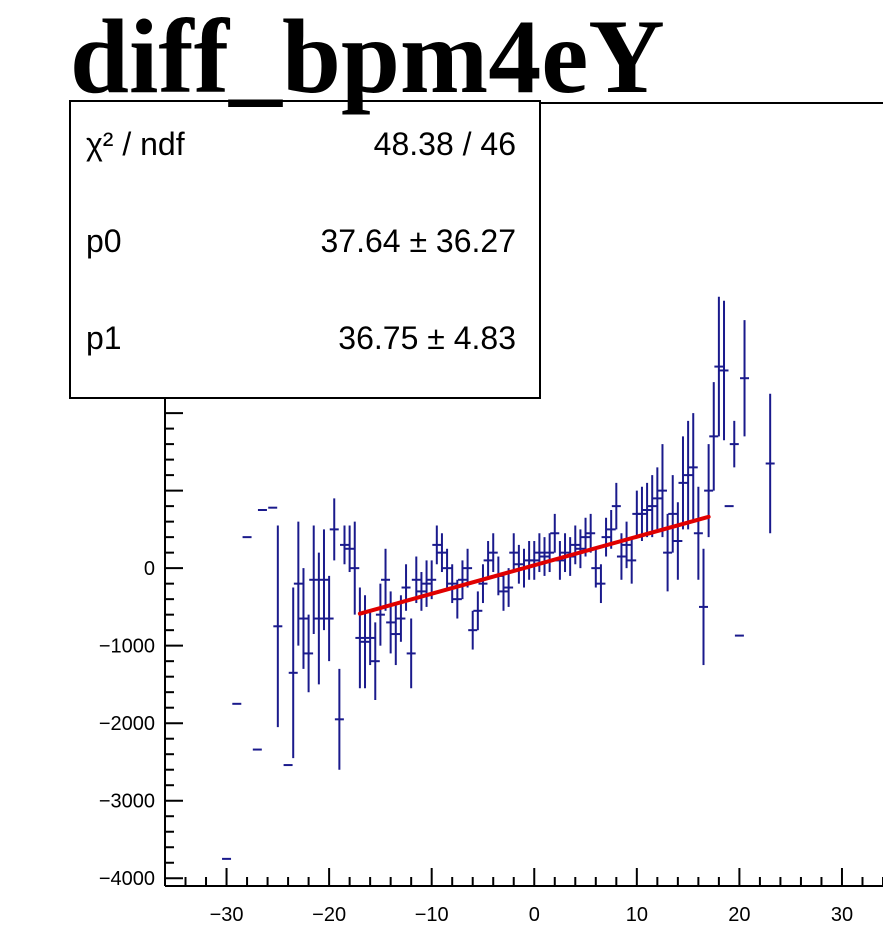 The image size is (883, 937). I want to click on stats-row-name: χ² / ndf, so click(135, 144).